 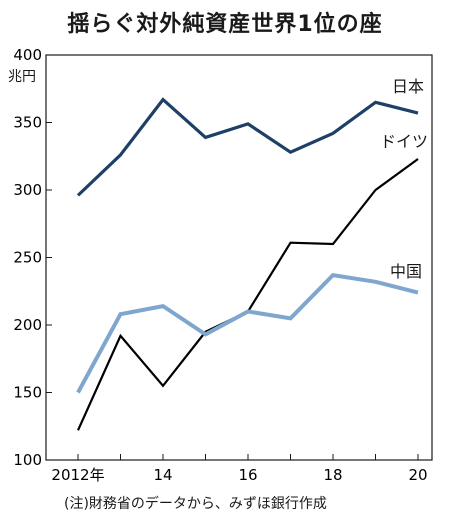 What do you see at coordinates (27, 460) in the screenshot?
I see `y-tick-label: 100` at bounding box center [27, 460].